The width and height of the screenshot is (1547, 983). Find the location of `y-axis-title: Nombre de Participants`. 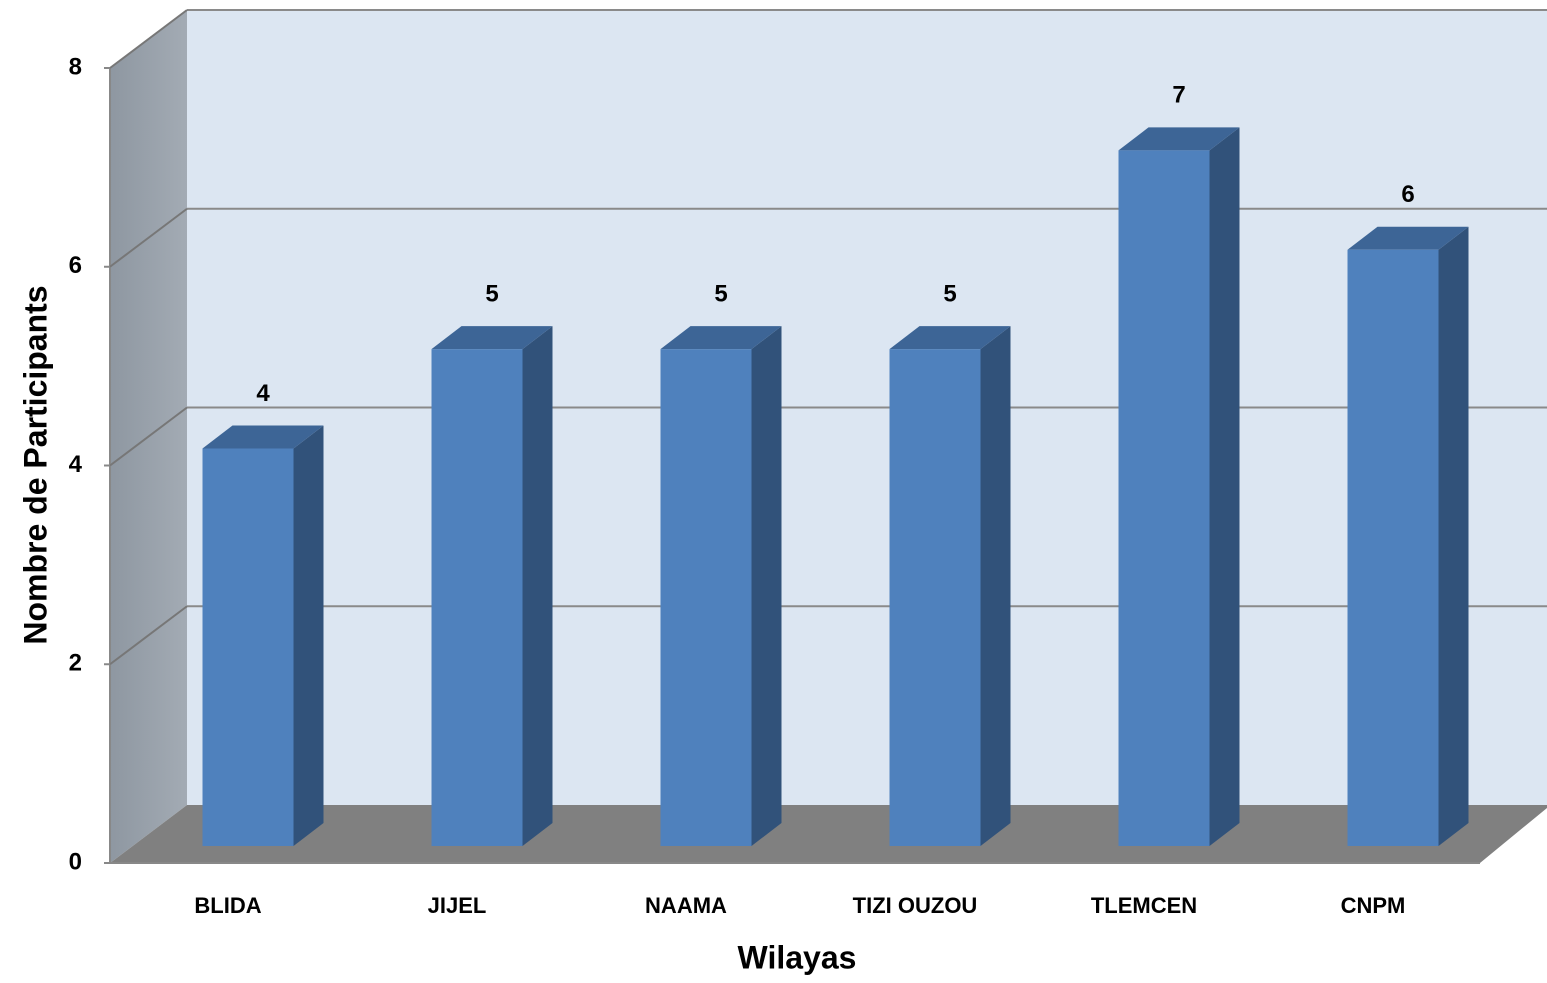

y-axis-title: Nombre de Participants is located at coordinates (35, 464).